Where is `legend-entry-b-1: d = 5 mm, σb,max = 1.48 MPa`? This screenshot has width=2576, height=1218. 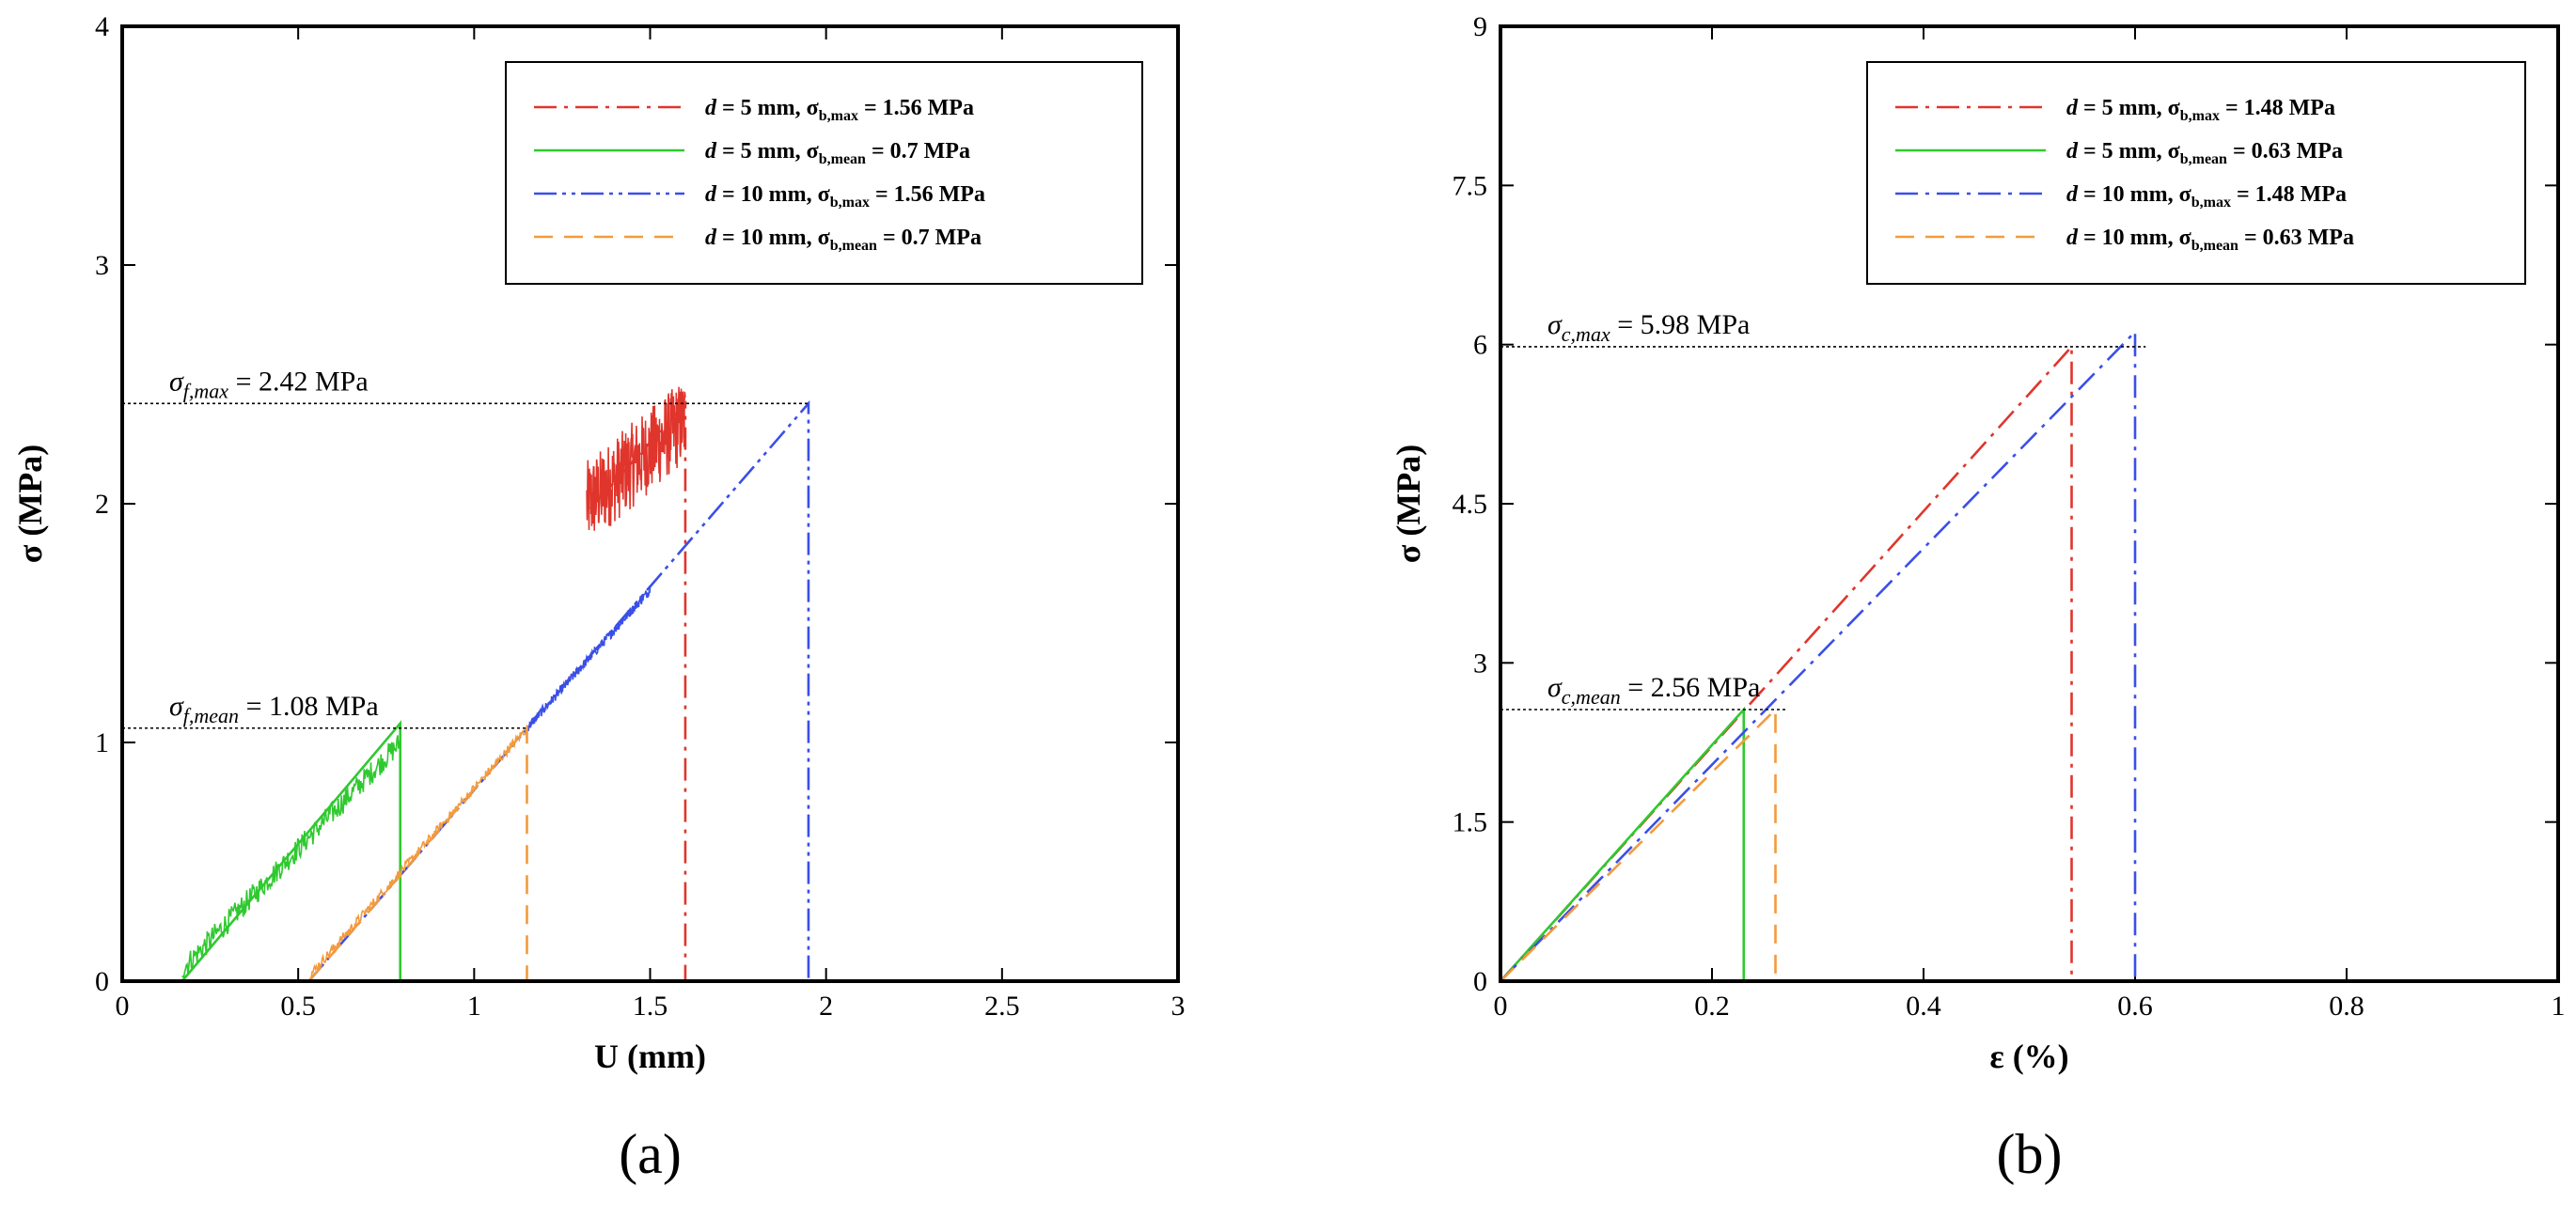
legend-entry-b-1: d = 5 mm, σb,max = 1.48 MPa is located at coordinates (2115, 110).